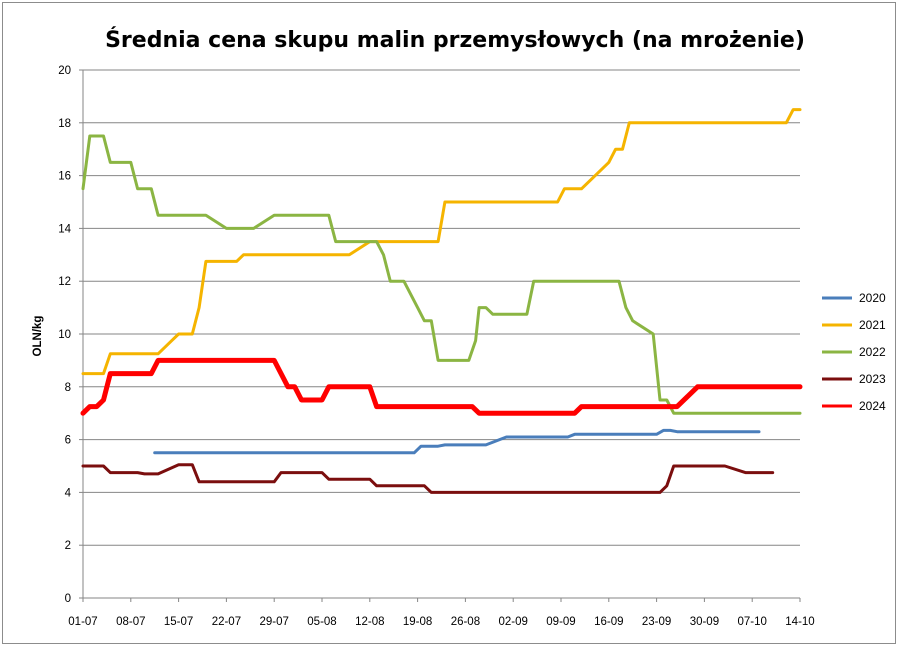  I want to click on y-tick-label: 10, so click(64, 335).